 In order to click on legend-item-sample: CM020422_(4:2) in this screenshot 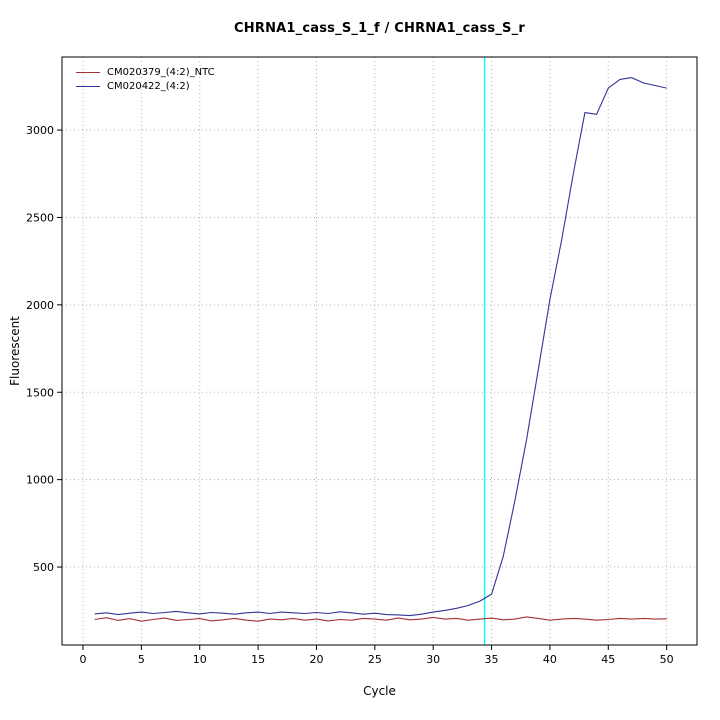, I will do `click(145, 86)`.